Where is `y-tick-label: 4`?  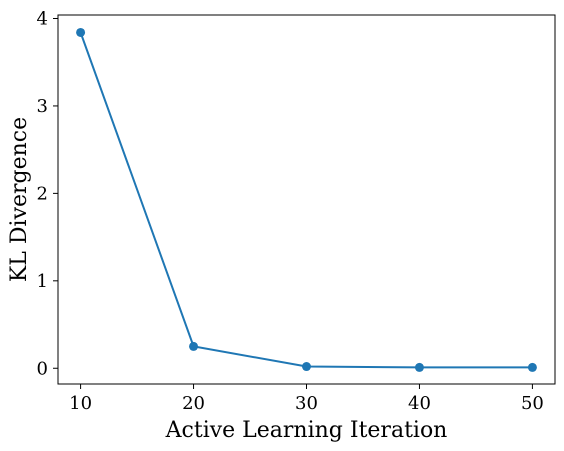
y-tick-label: 4 is located at coordinates (42, 18).